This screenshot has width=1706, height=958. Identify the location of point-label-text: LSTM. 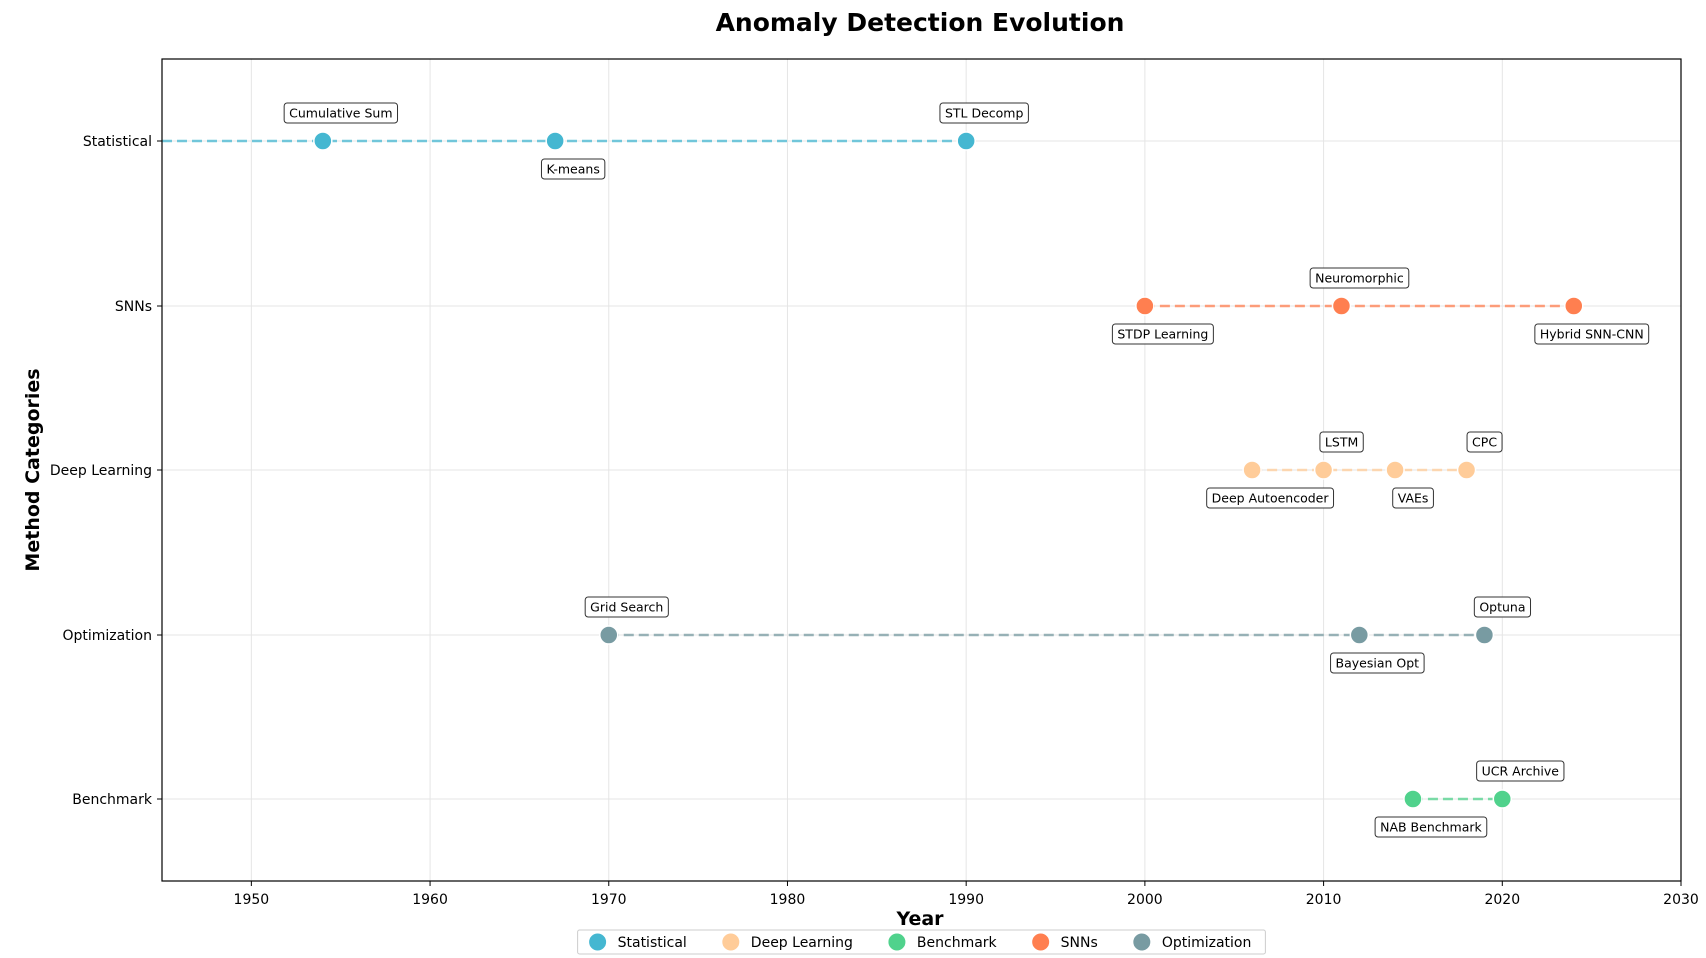
(1341, 442).